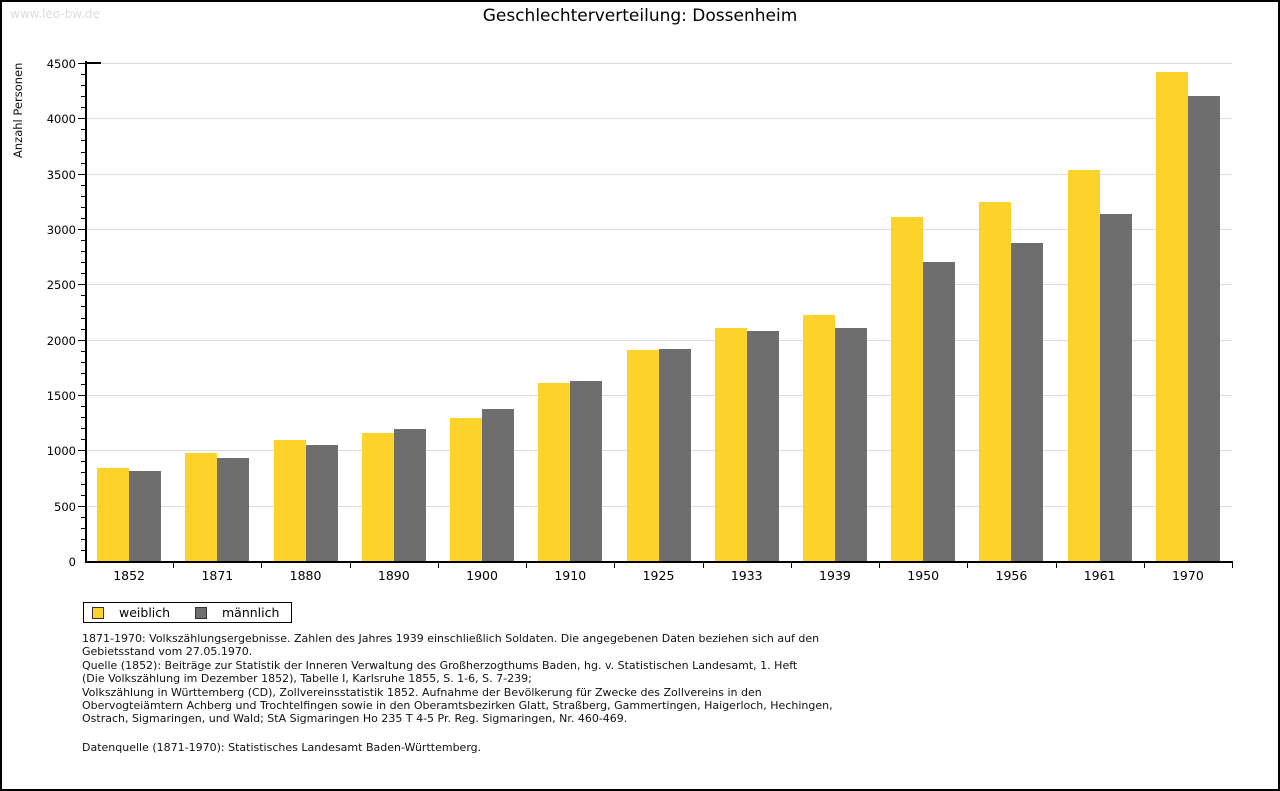  Describe the element at coordinates (1187, 575) in the screenshot. I see `x-tick-label-1970: 1970` at that location.